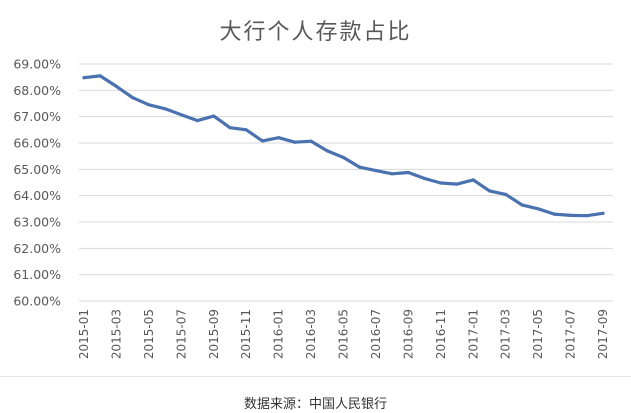 Image resolution: width=631 pixels, height=413 pixels. Describe the element at coordinates (37, 64) in the screenshot. I see `y-tick-label: 69.00%` at that location.